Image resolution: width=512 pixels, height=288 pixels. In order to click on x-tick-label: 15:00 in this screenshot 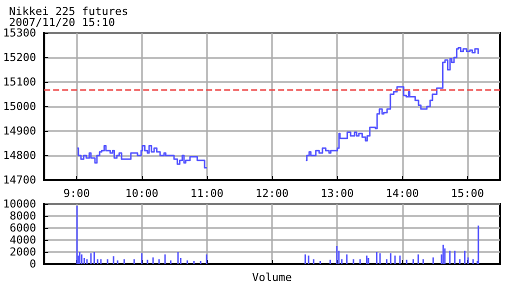, I will do `click(467, 193)`.